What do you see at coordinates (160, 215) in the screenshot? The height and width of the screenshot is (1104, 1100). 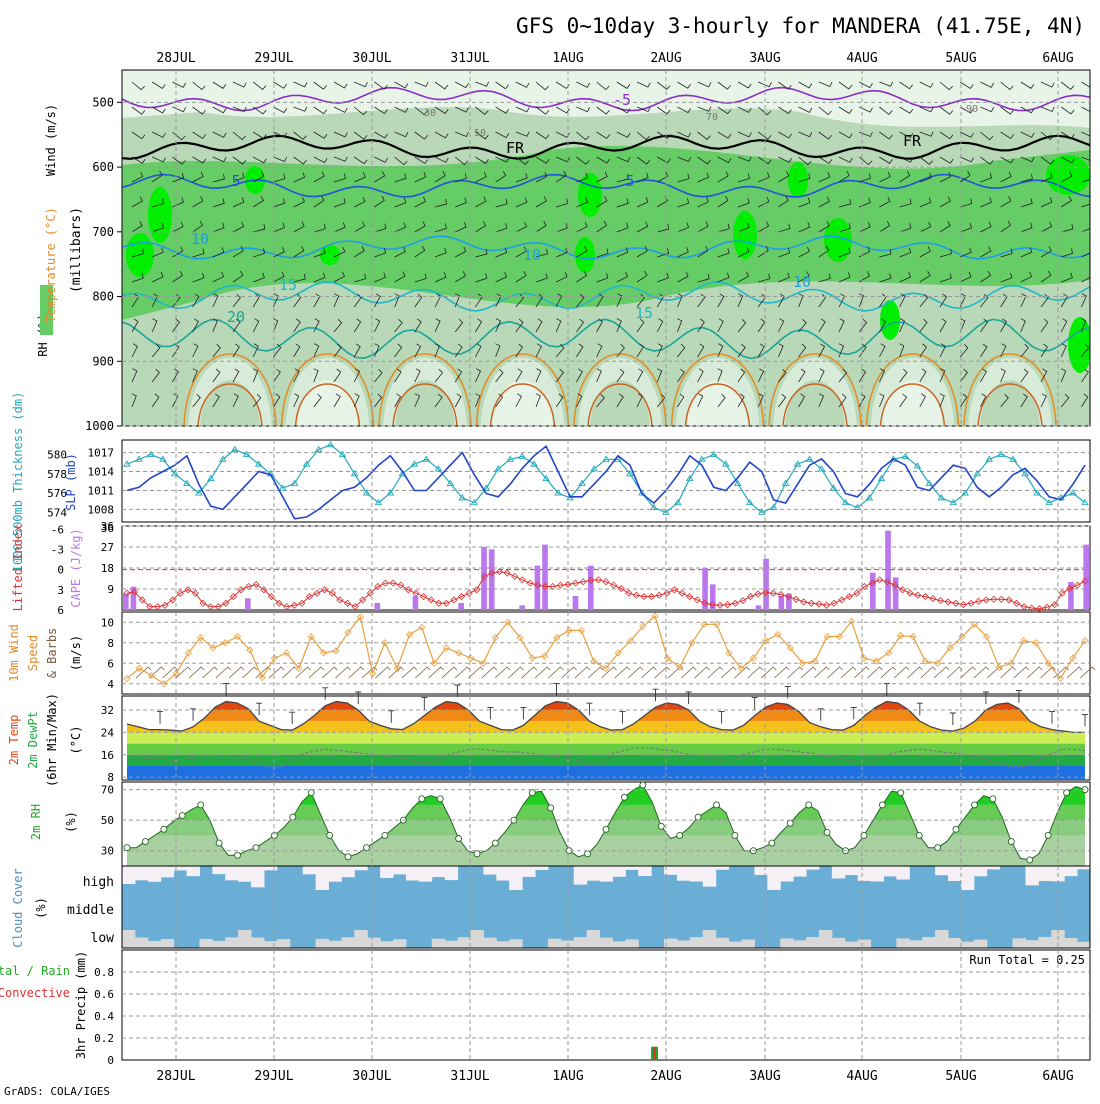 I see `rh-saturated-area` at bounding box center [160, 215].